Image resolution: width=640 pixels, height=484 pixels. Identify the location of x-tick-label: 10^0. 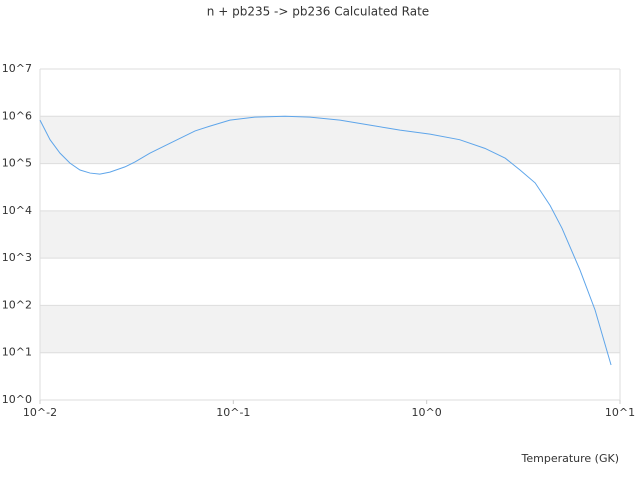
(427, 412).